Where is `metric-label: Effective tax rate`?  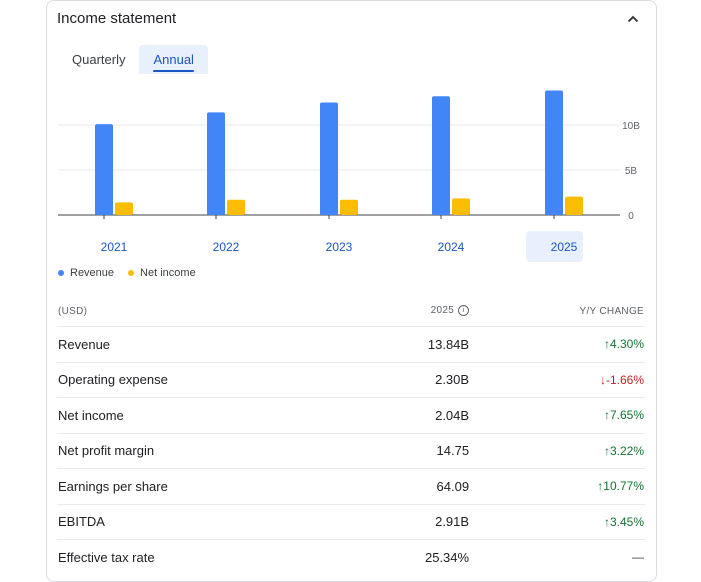
metric-label: Effective tax rate is located at coordinates (202, 557).